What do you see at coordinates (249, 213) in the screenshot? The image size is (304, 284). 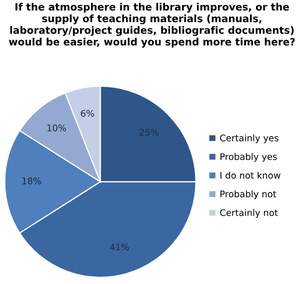 I see `legend-label: Certainly not` at bounding box center [249, 213].